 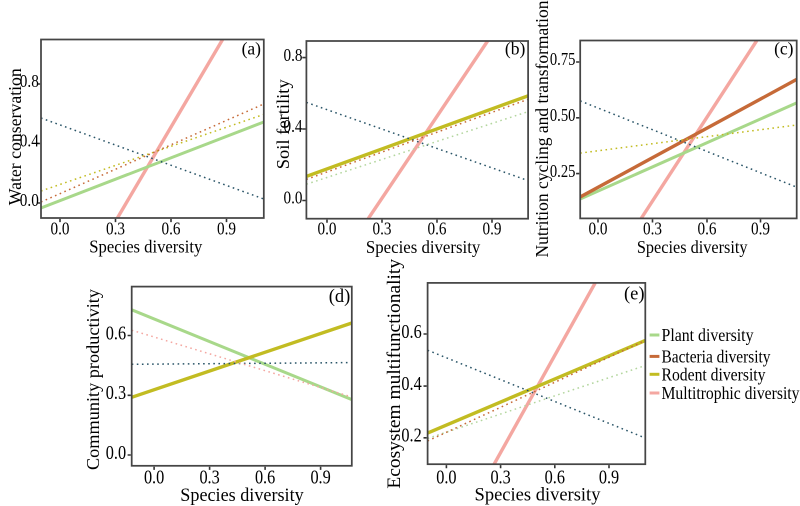 What do you see at coordinates (394, 373) in the screenshot?
I see `svg-text: Ecosystem multifunctionality` at bounding box center [394, 373].